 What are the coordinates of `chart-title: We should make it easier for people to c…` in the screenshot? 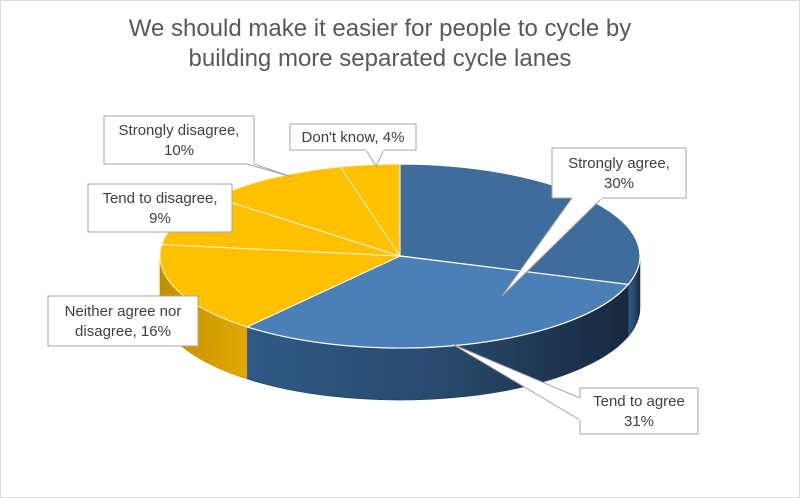 It's located at (380, 44).